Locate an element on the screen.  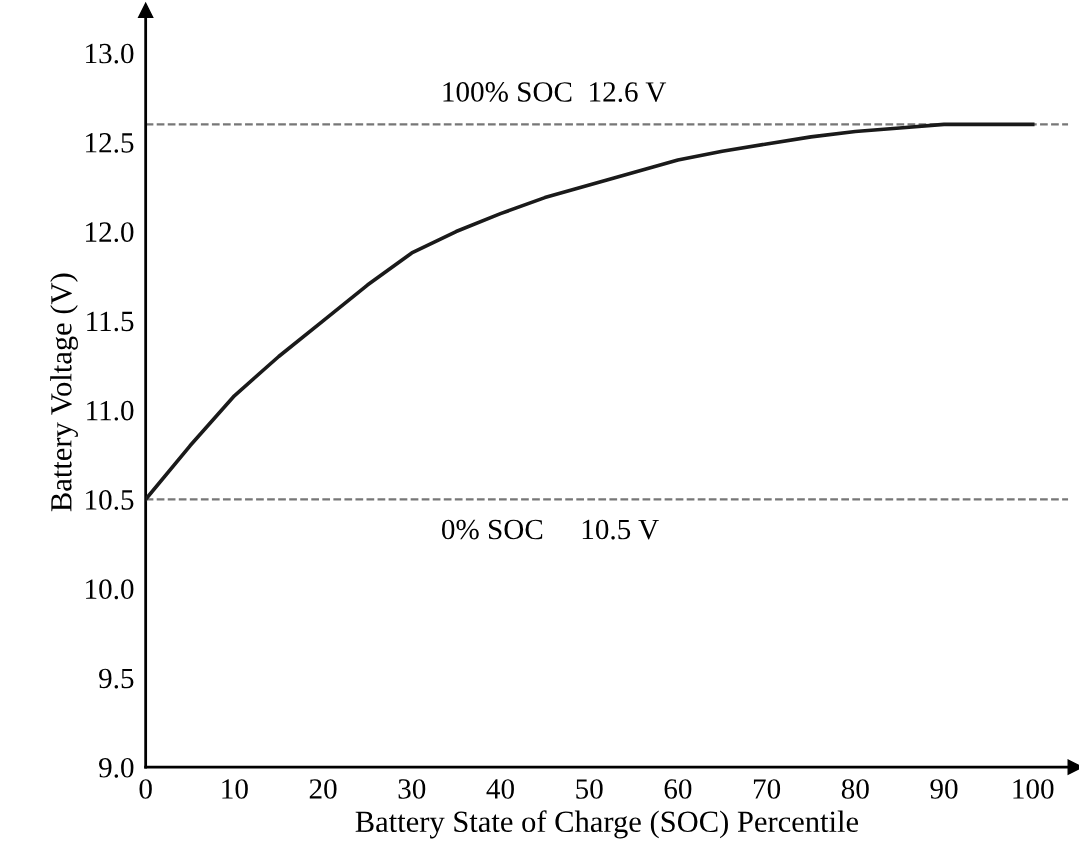
y-tick-label: 11.0 is located at coordinates (110, 410).